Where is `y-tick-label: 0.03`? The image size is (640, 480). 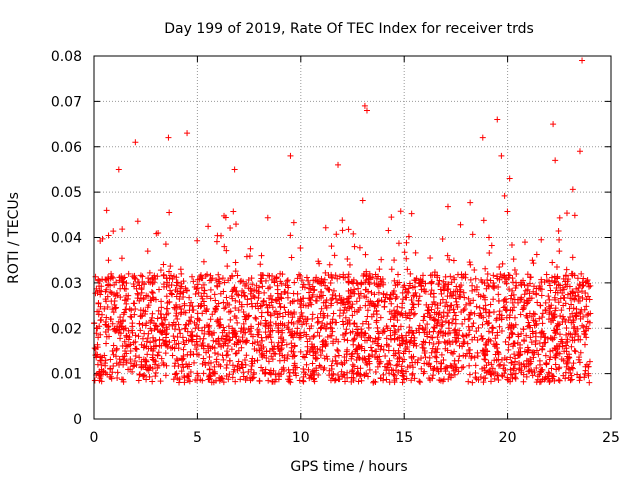 y-tick-label: 0.03 is located at coordinates (66, 284).